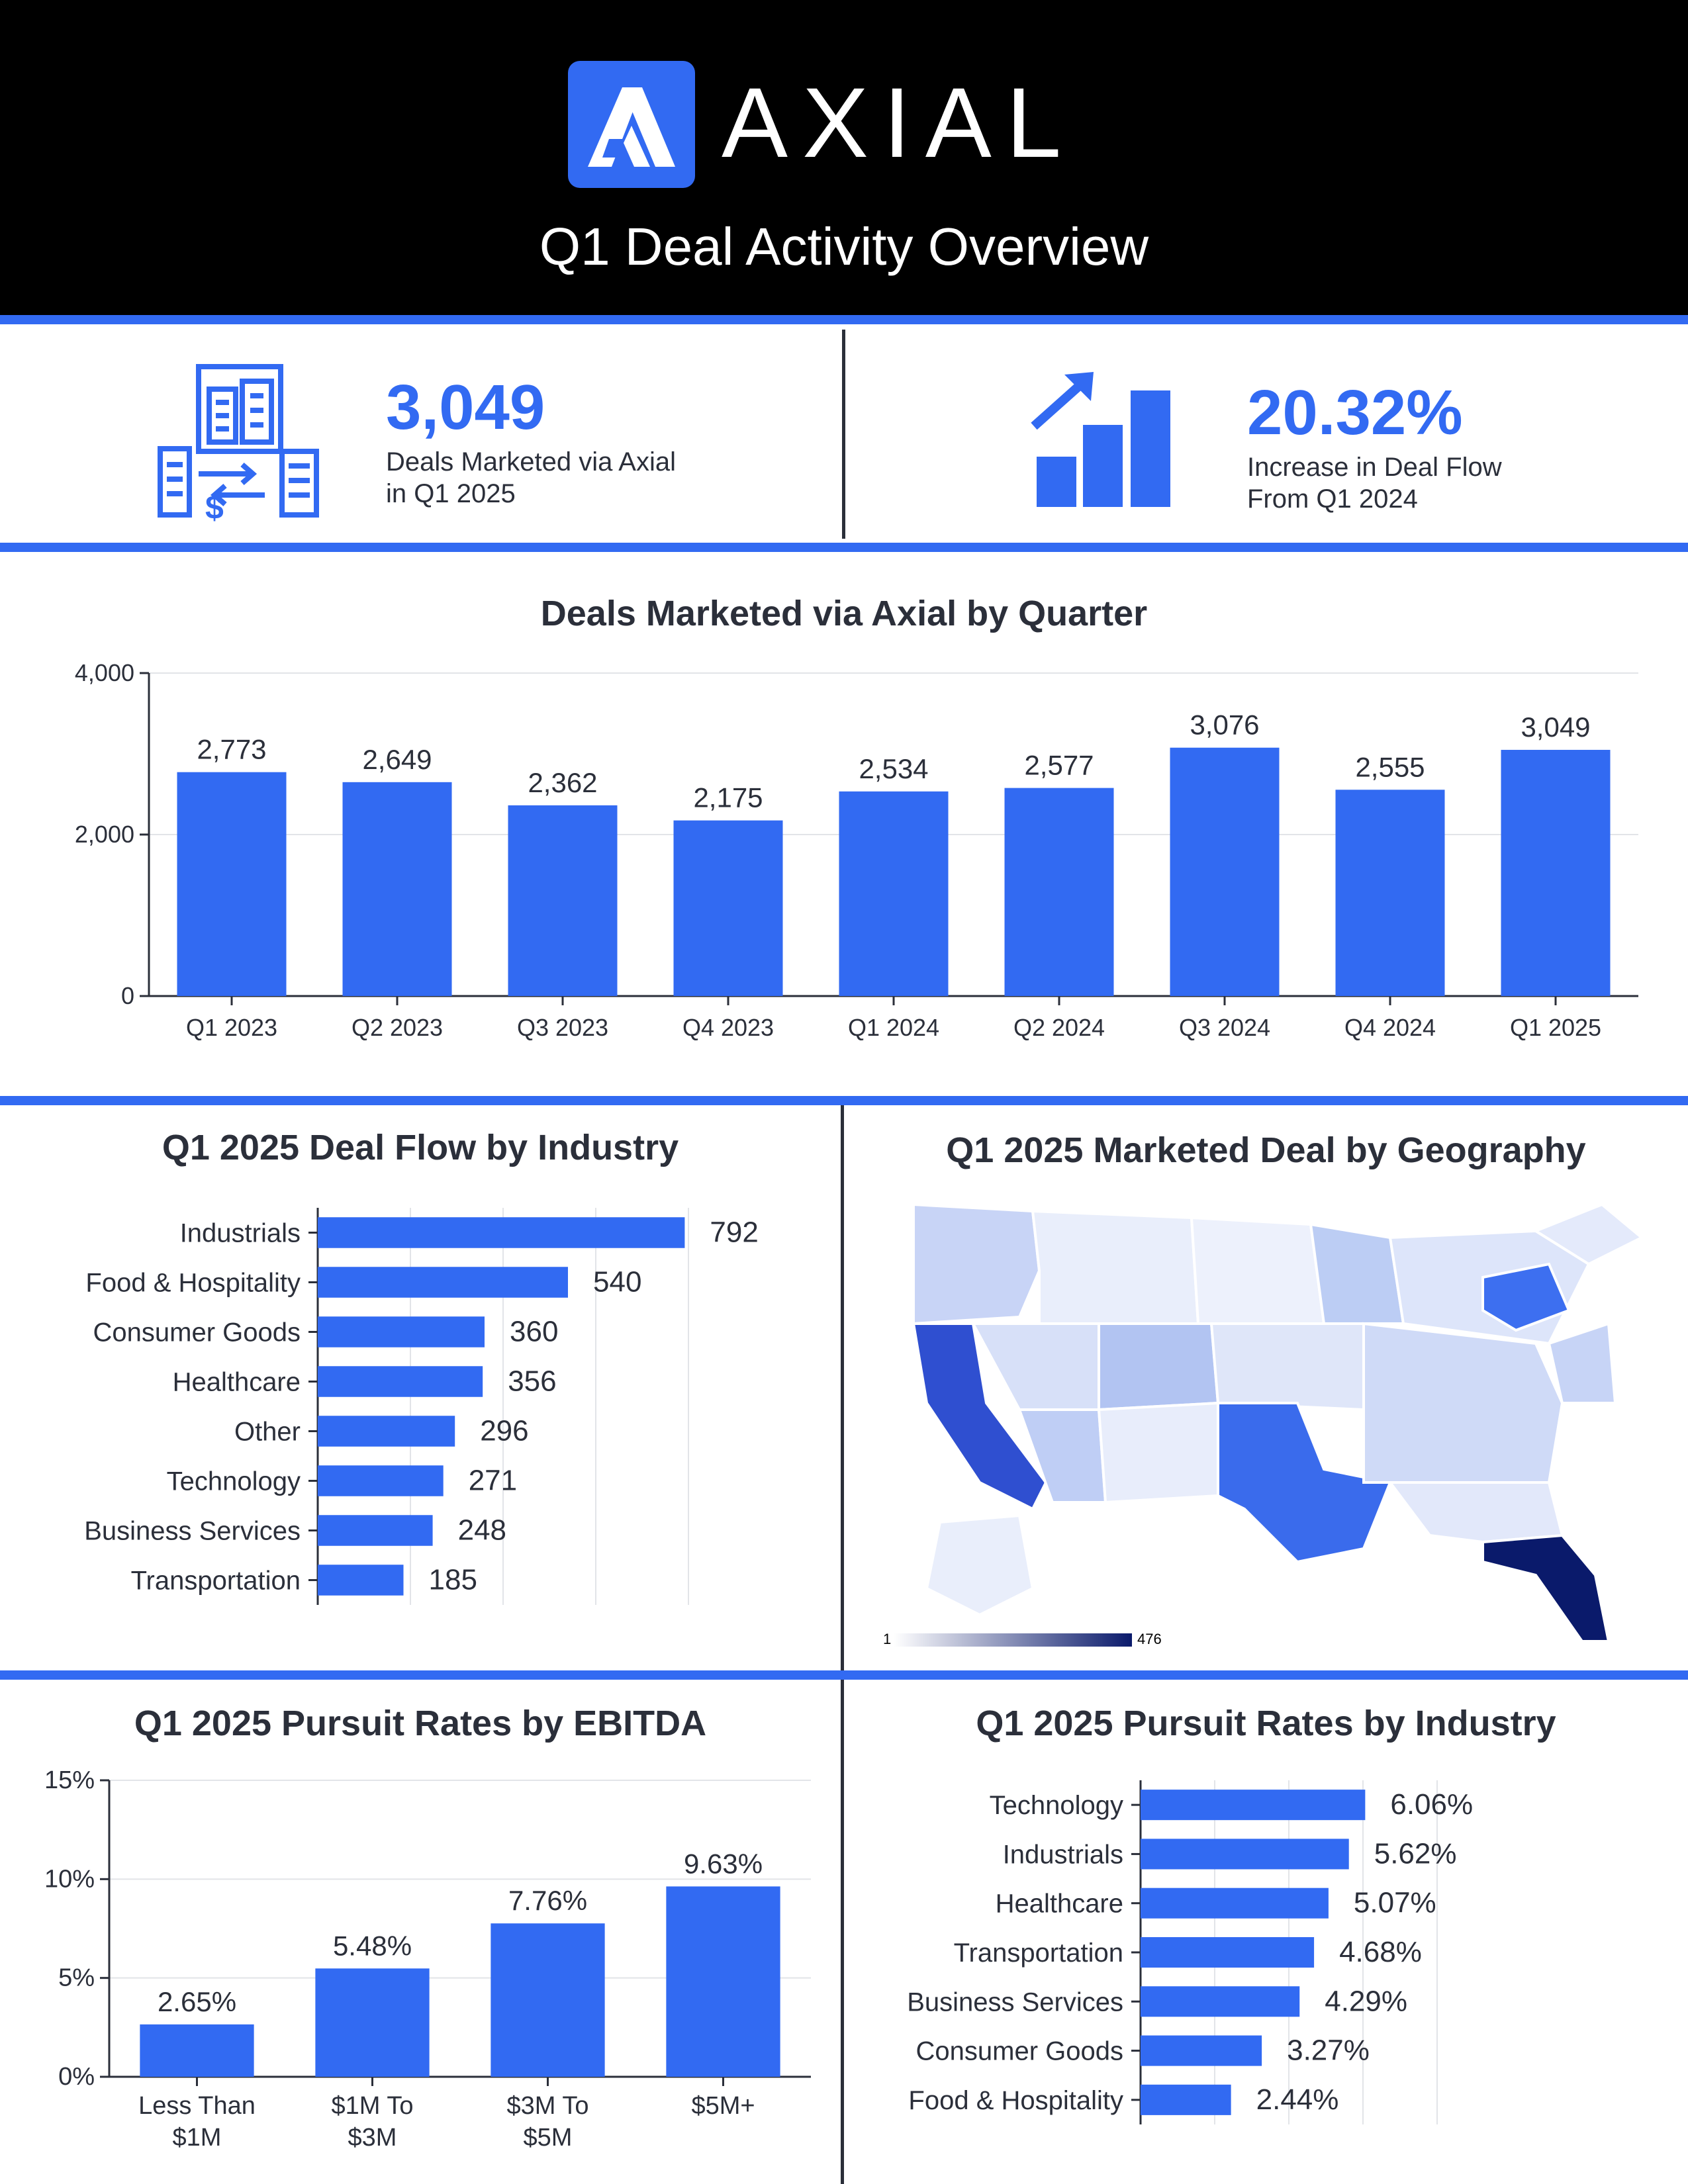 The height and width of the screenshot is (2184, 1688). I want to click on x-tick-label: Q3 2024, so click(1224, 1027).